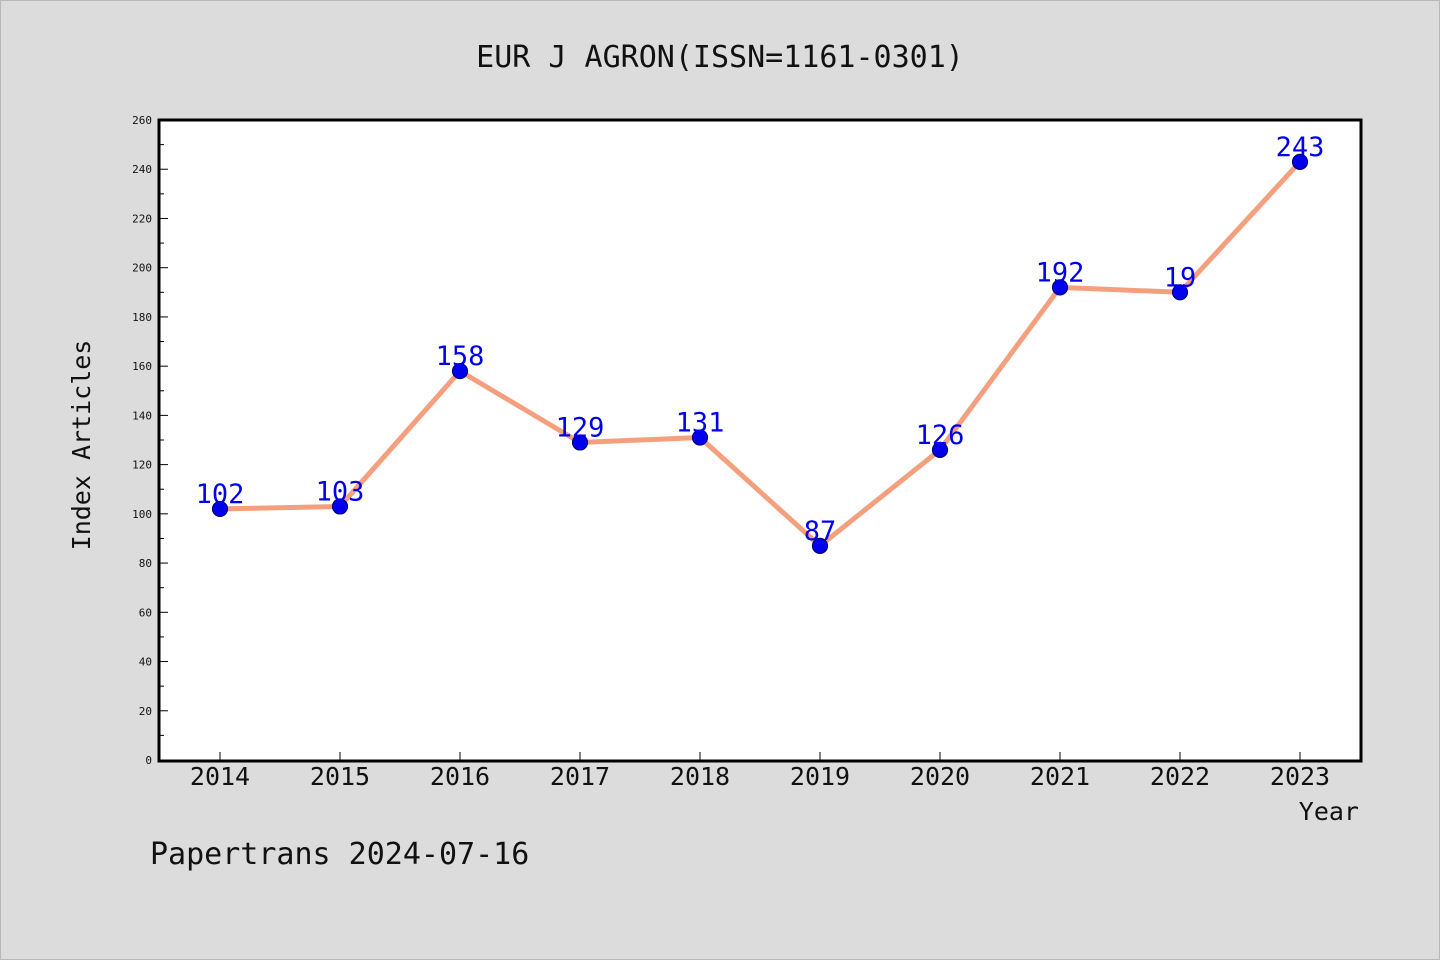  I want to click on y-tick-label: 40, so click(145, 662).